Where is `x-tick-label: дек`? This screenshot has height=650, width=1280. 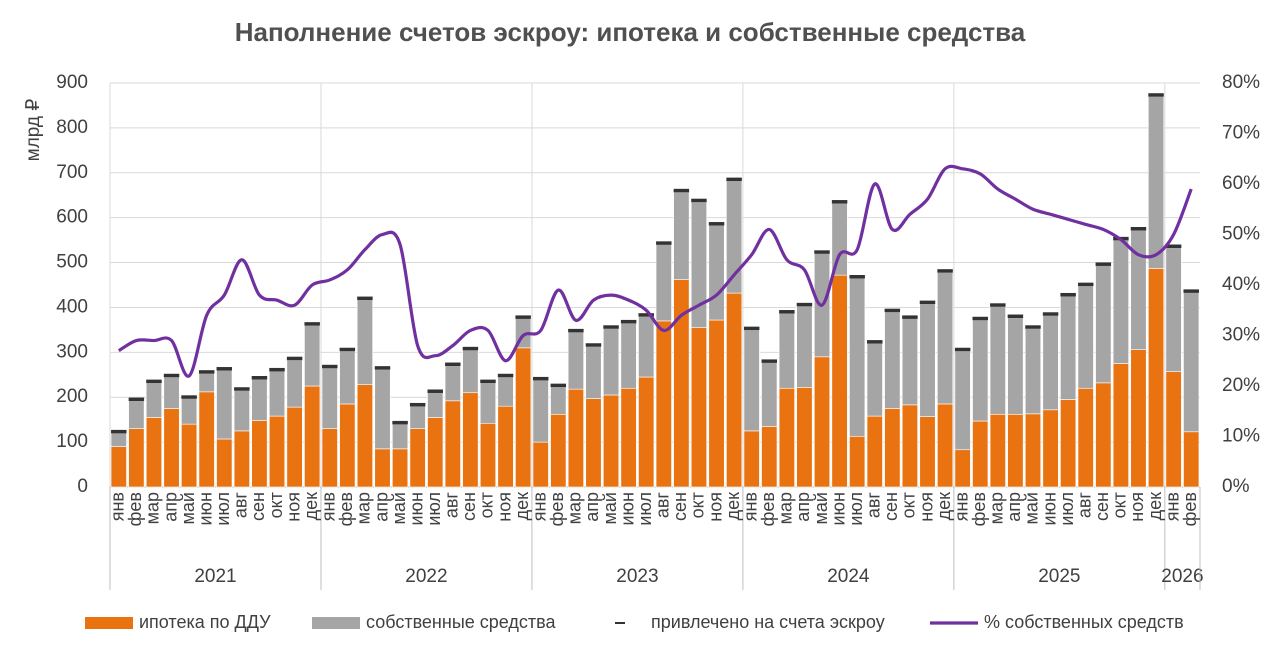 x-tick-label: дек is located at coordinates (522, 506).